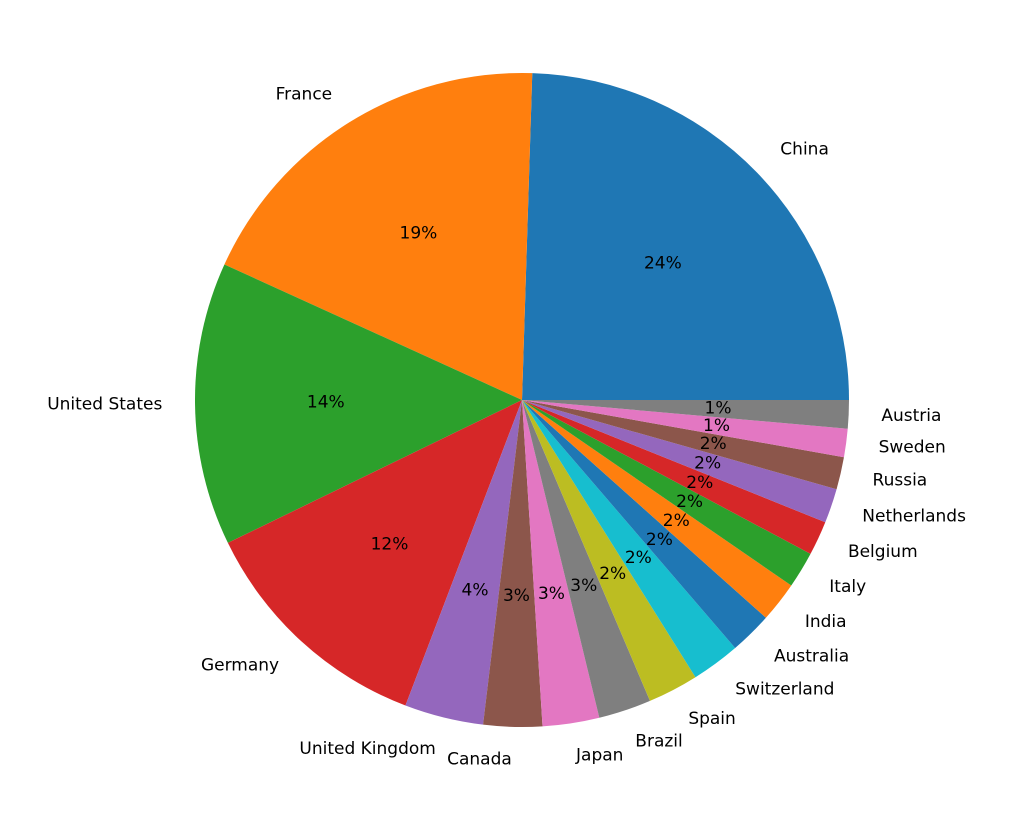 The width and height of the screenshot is (1024, 828). I want to click on slice-label: Germany, so click(240, 665).